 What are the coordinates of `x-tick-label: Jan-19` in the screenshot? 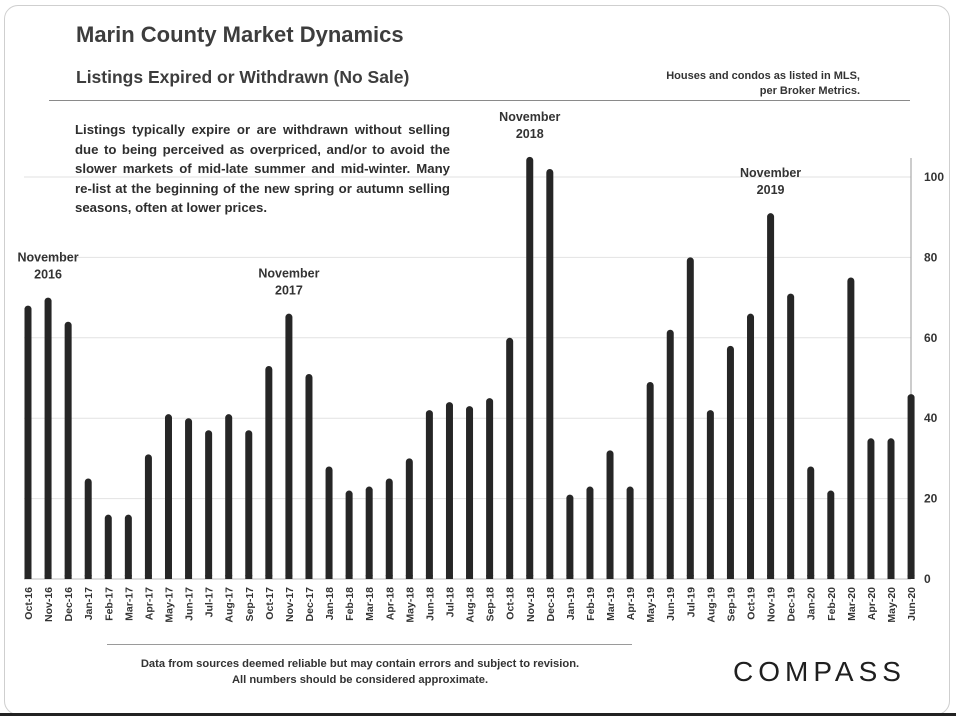 It's located at (571, 603).